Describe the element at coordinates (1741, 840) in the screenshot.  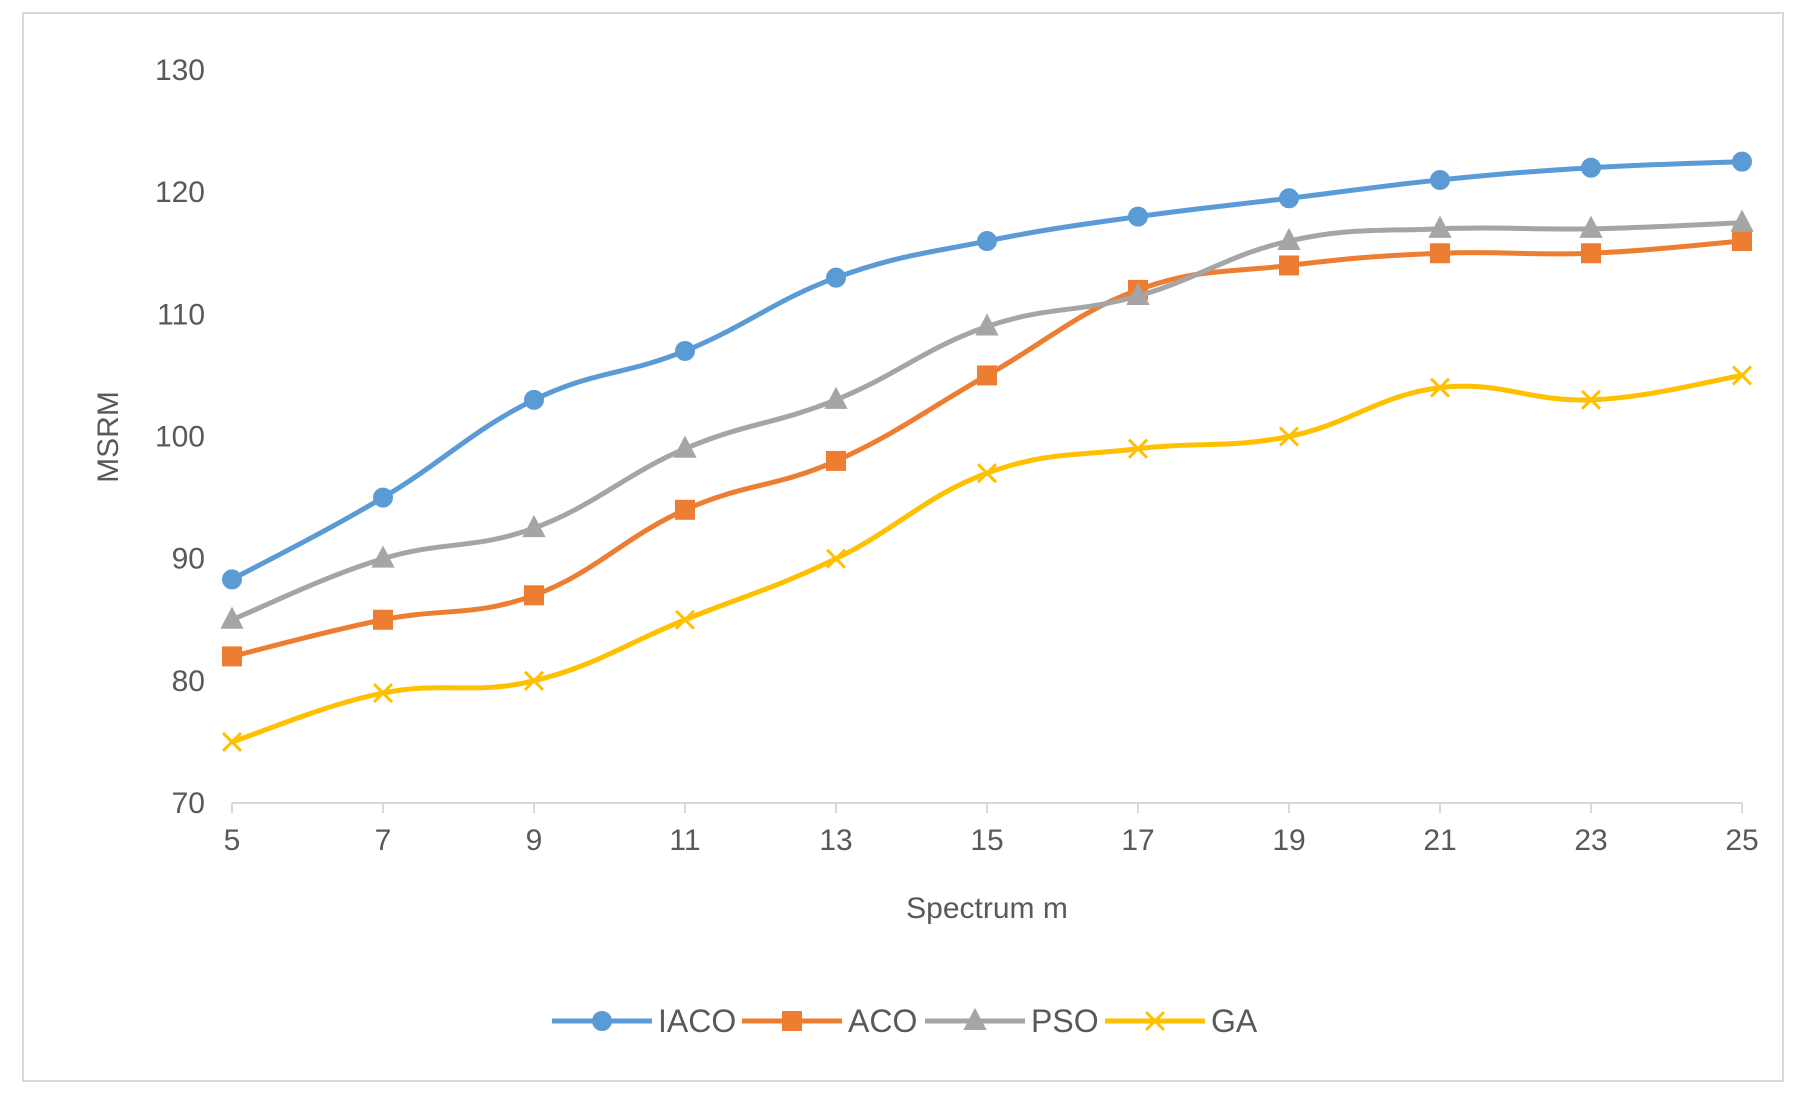
I see `x-tick-label: 25` at that location.